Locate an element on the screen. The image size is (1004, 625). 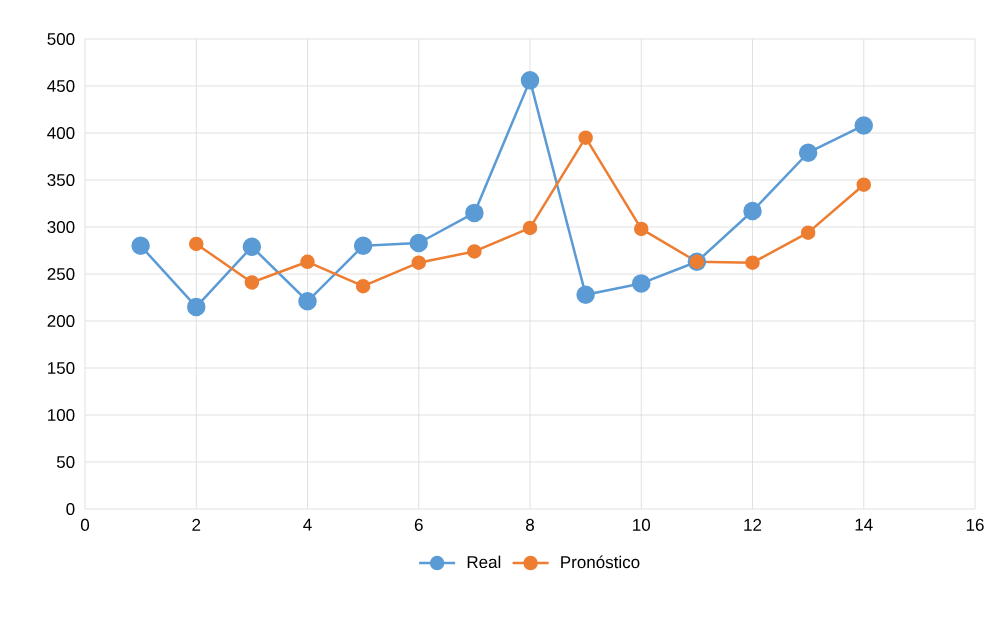
y-tick-label: 200 is located at coordinates (61, 321).